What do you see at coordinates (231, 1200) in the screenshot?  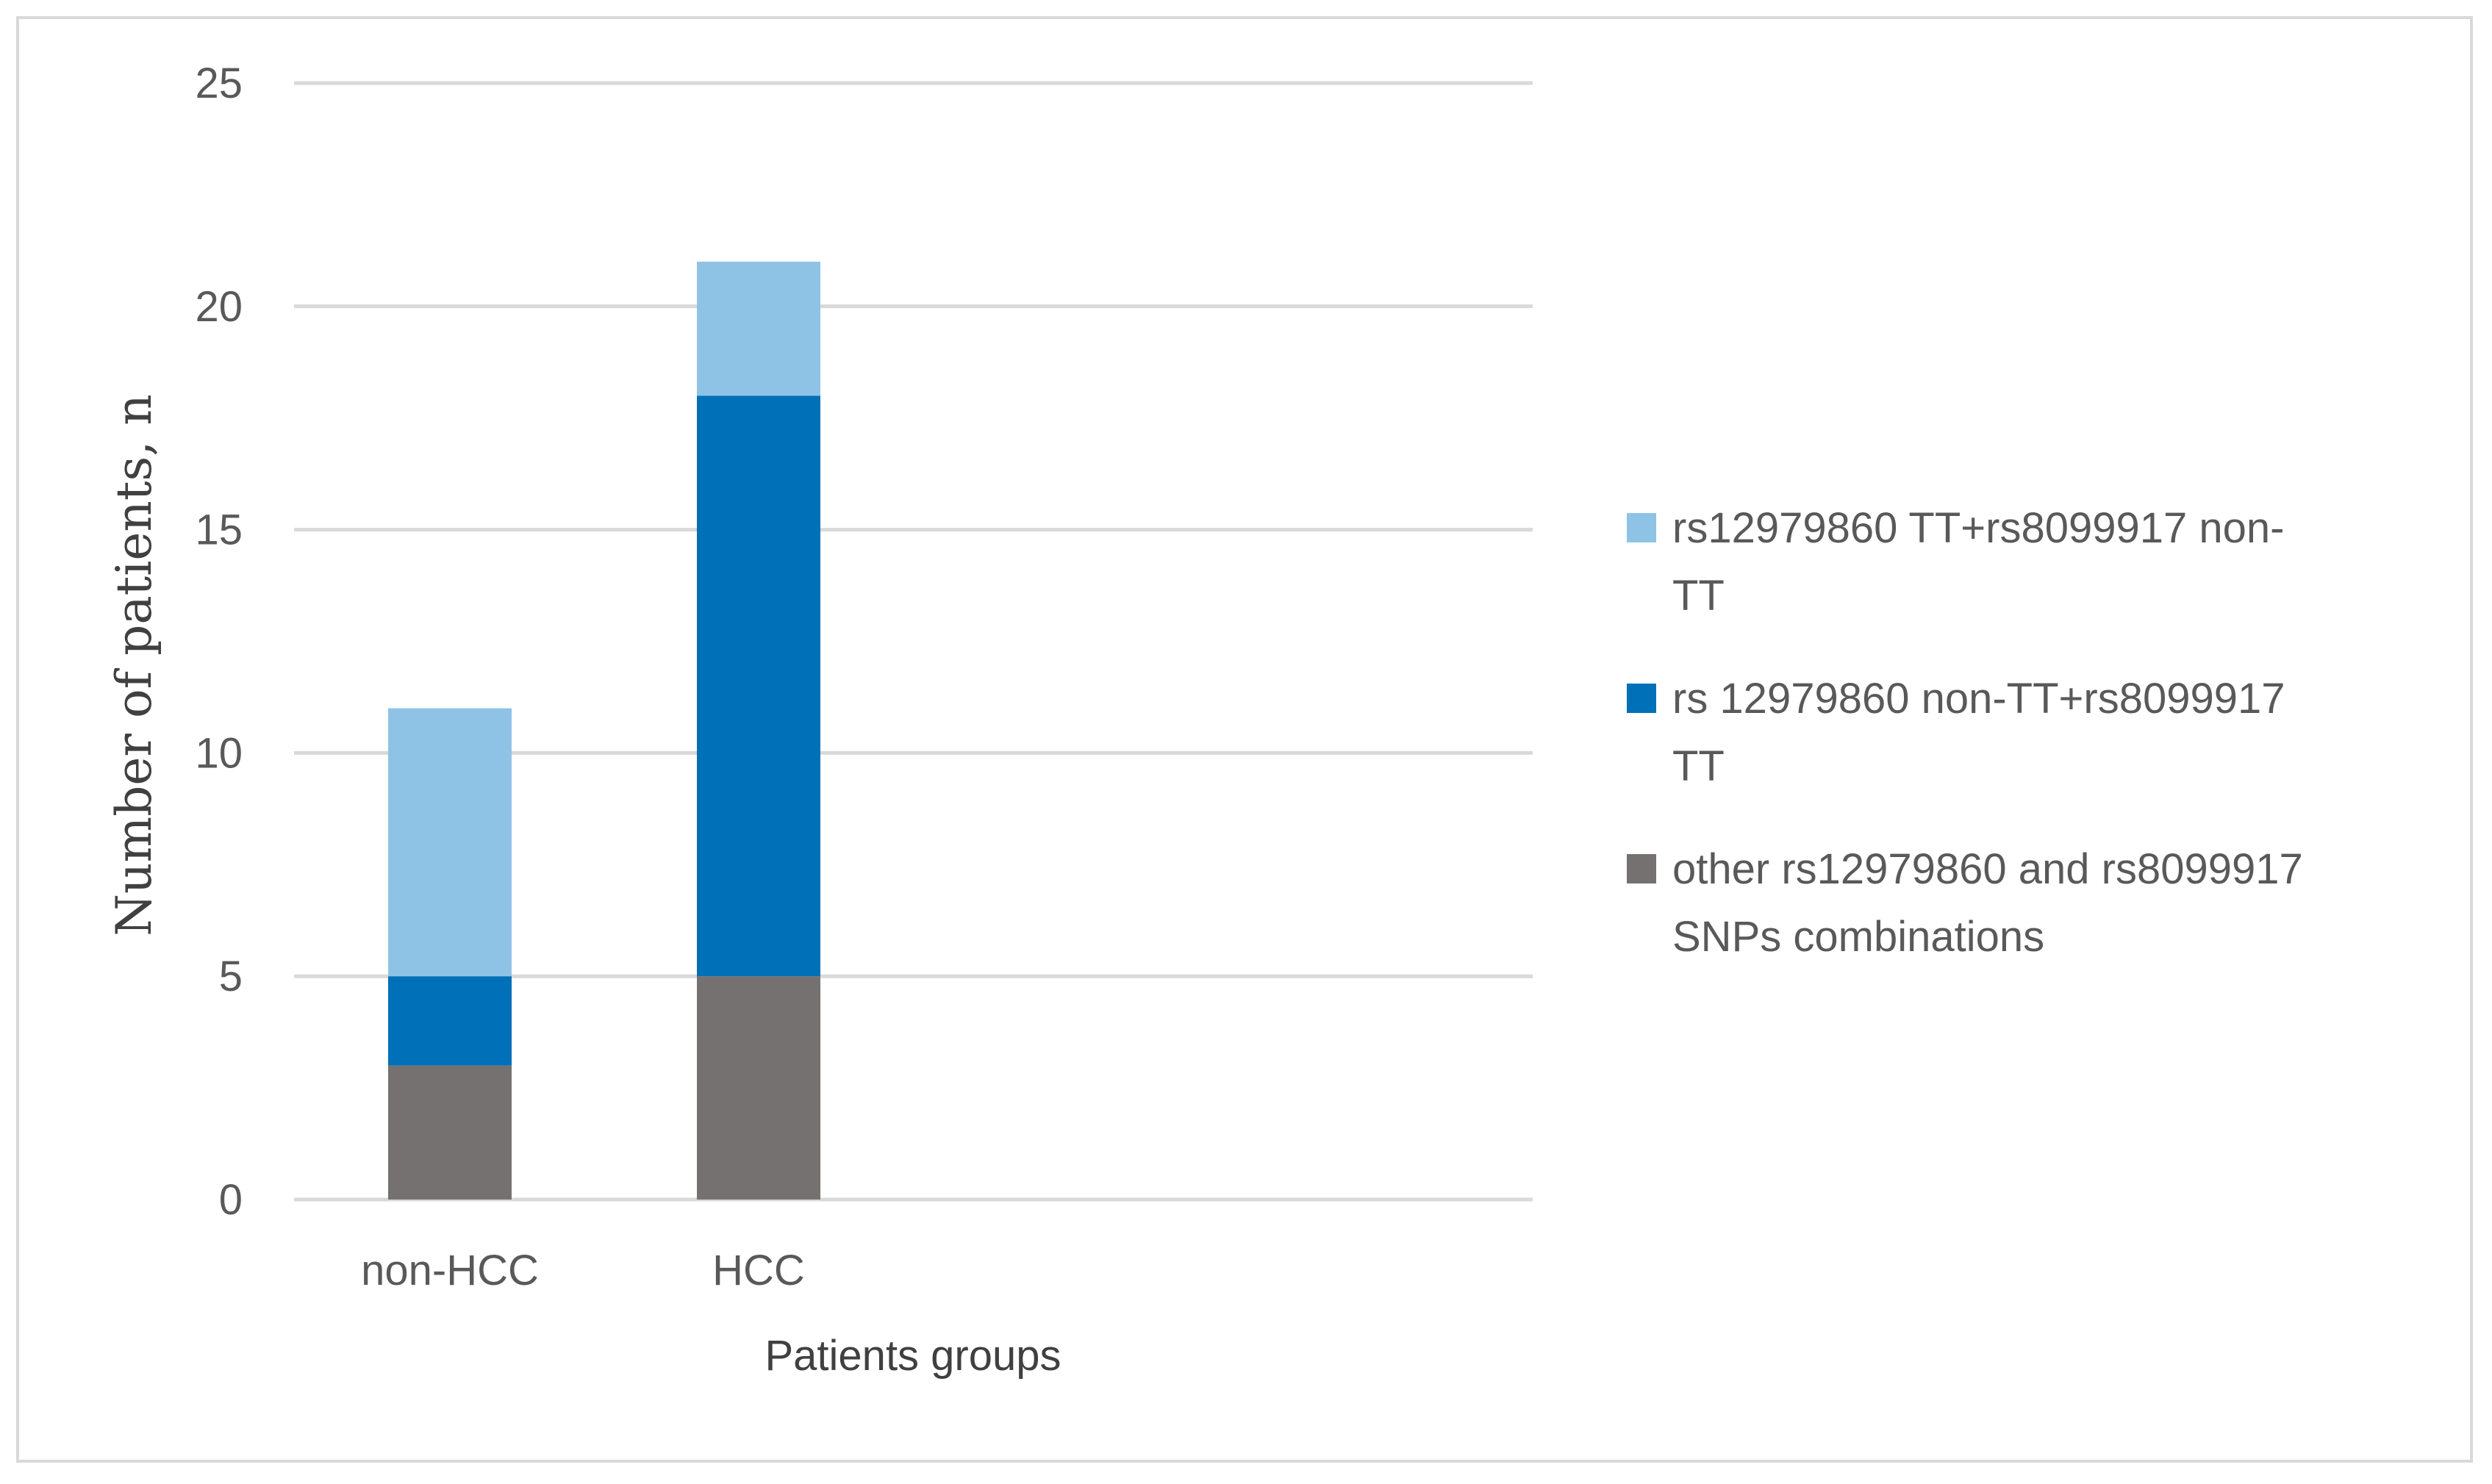 I see `y-tick-label: 0` at bounding box center [231, 1200].